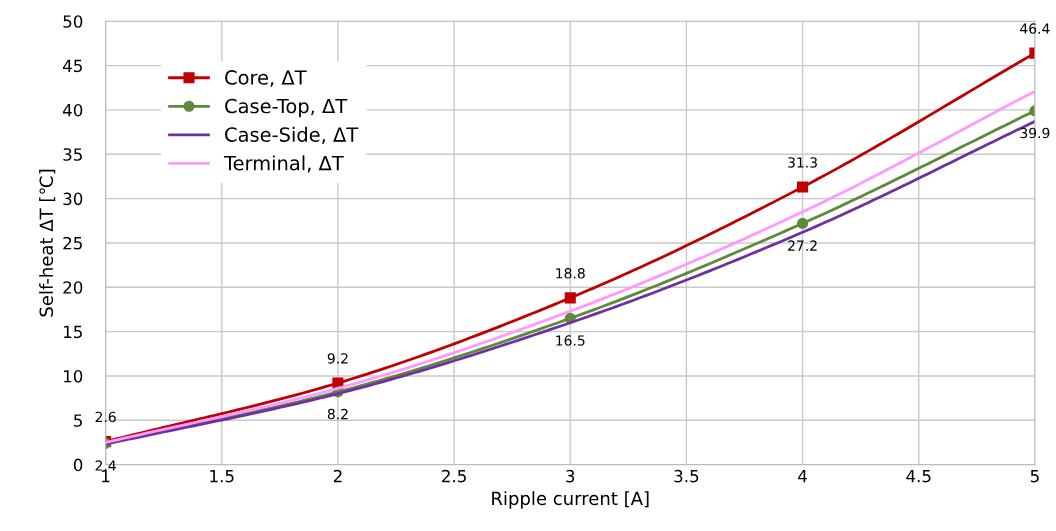 The height and width of the screenshot is (531, 1056). I want to click on x-tick-label: 2, so click(337, 476).